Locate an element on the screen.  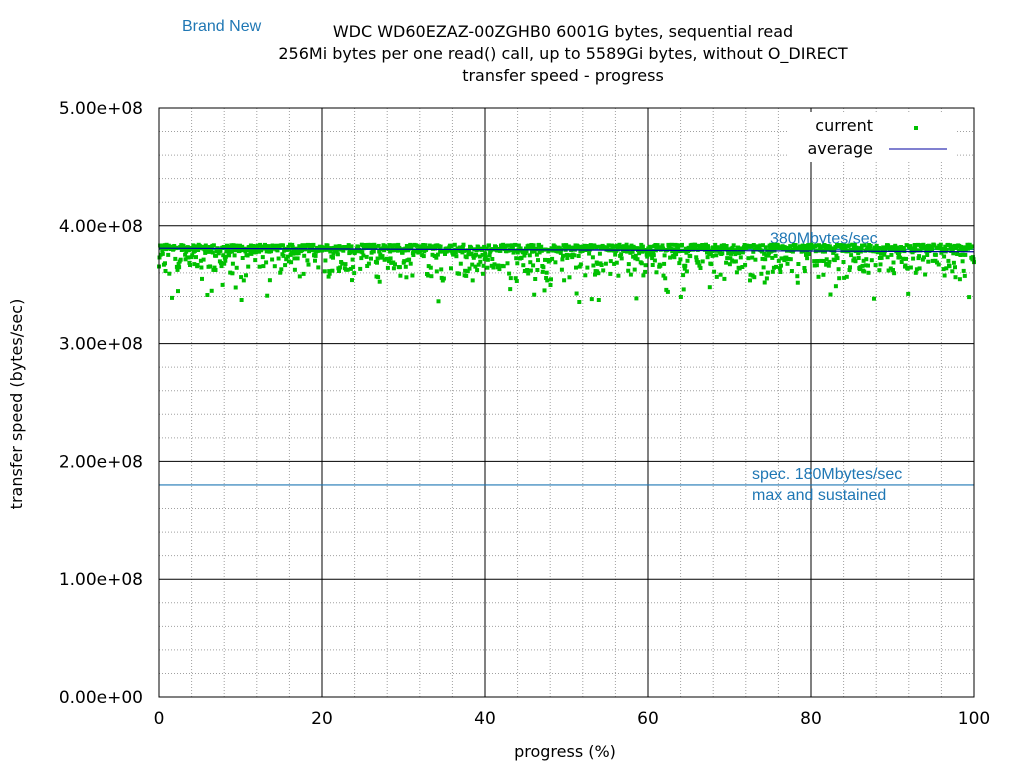
y-tick-label: 4.00e+08 is located at coordinates (101, 227).